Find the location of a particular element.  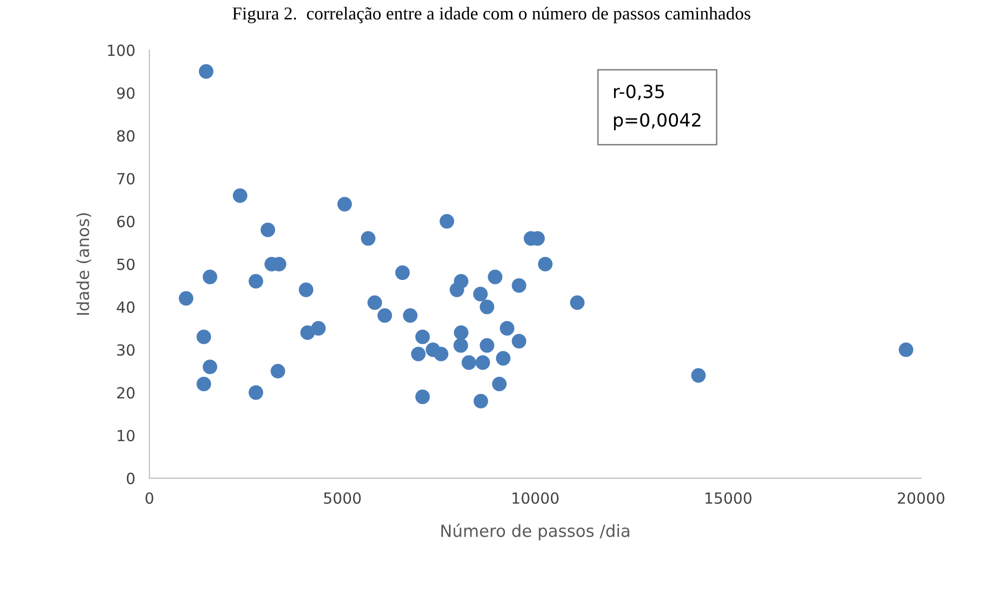

y-tick-label: 40 is located at coordinates (125, 307).